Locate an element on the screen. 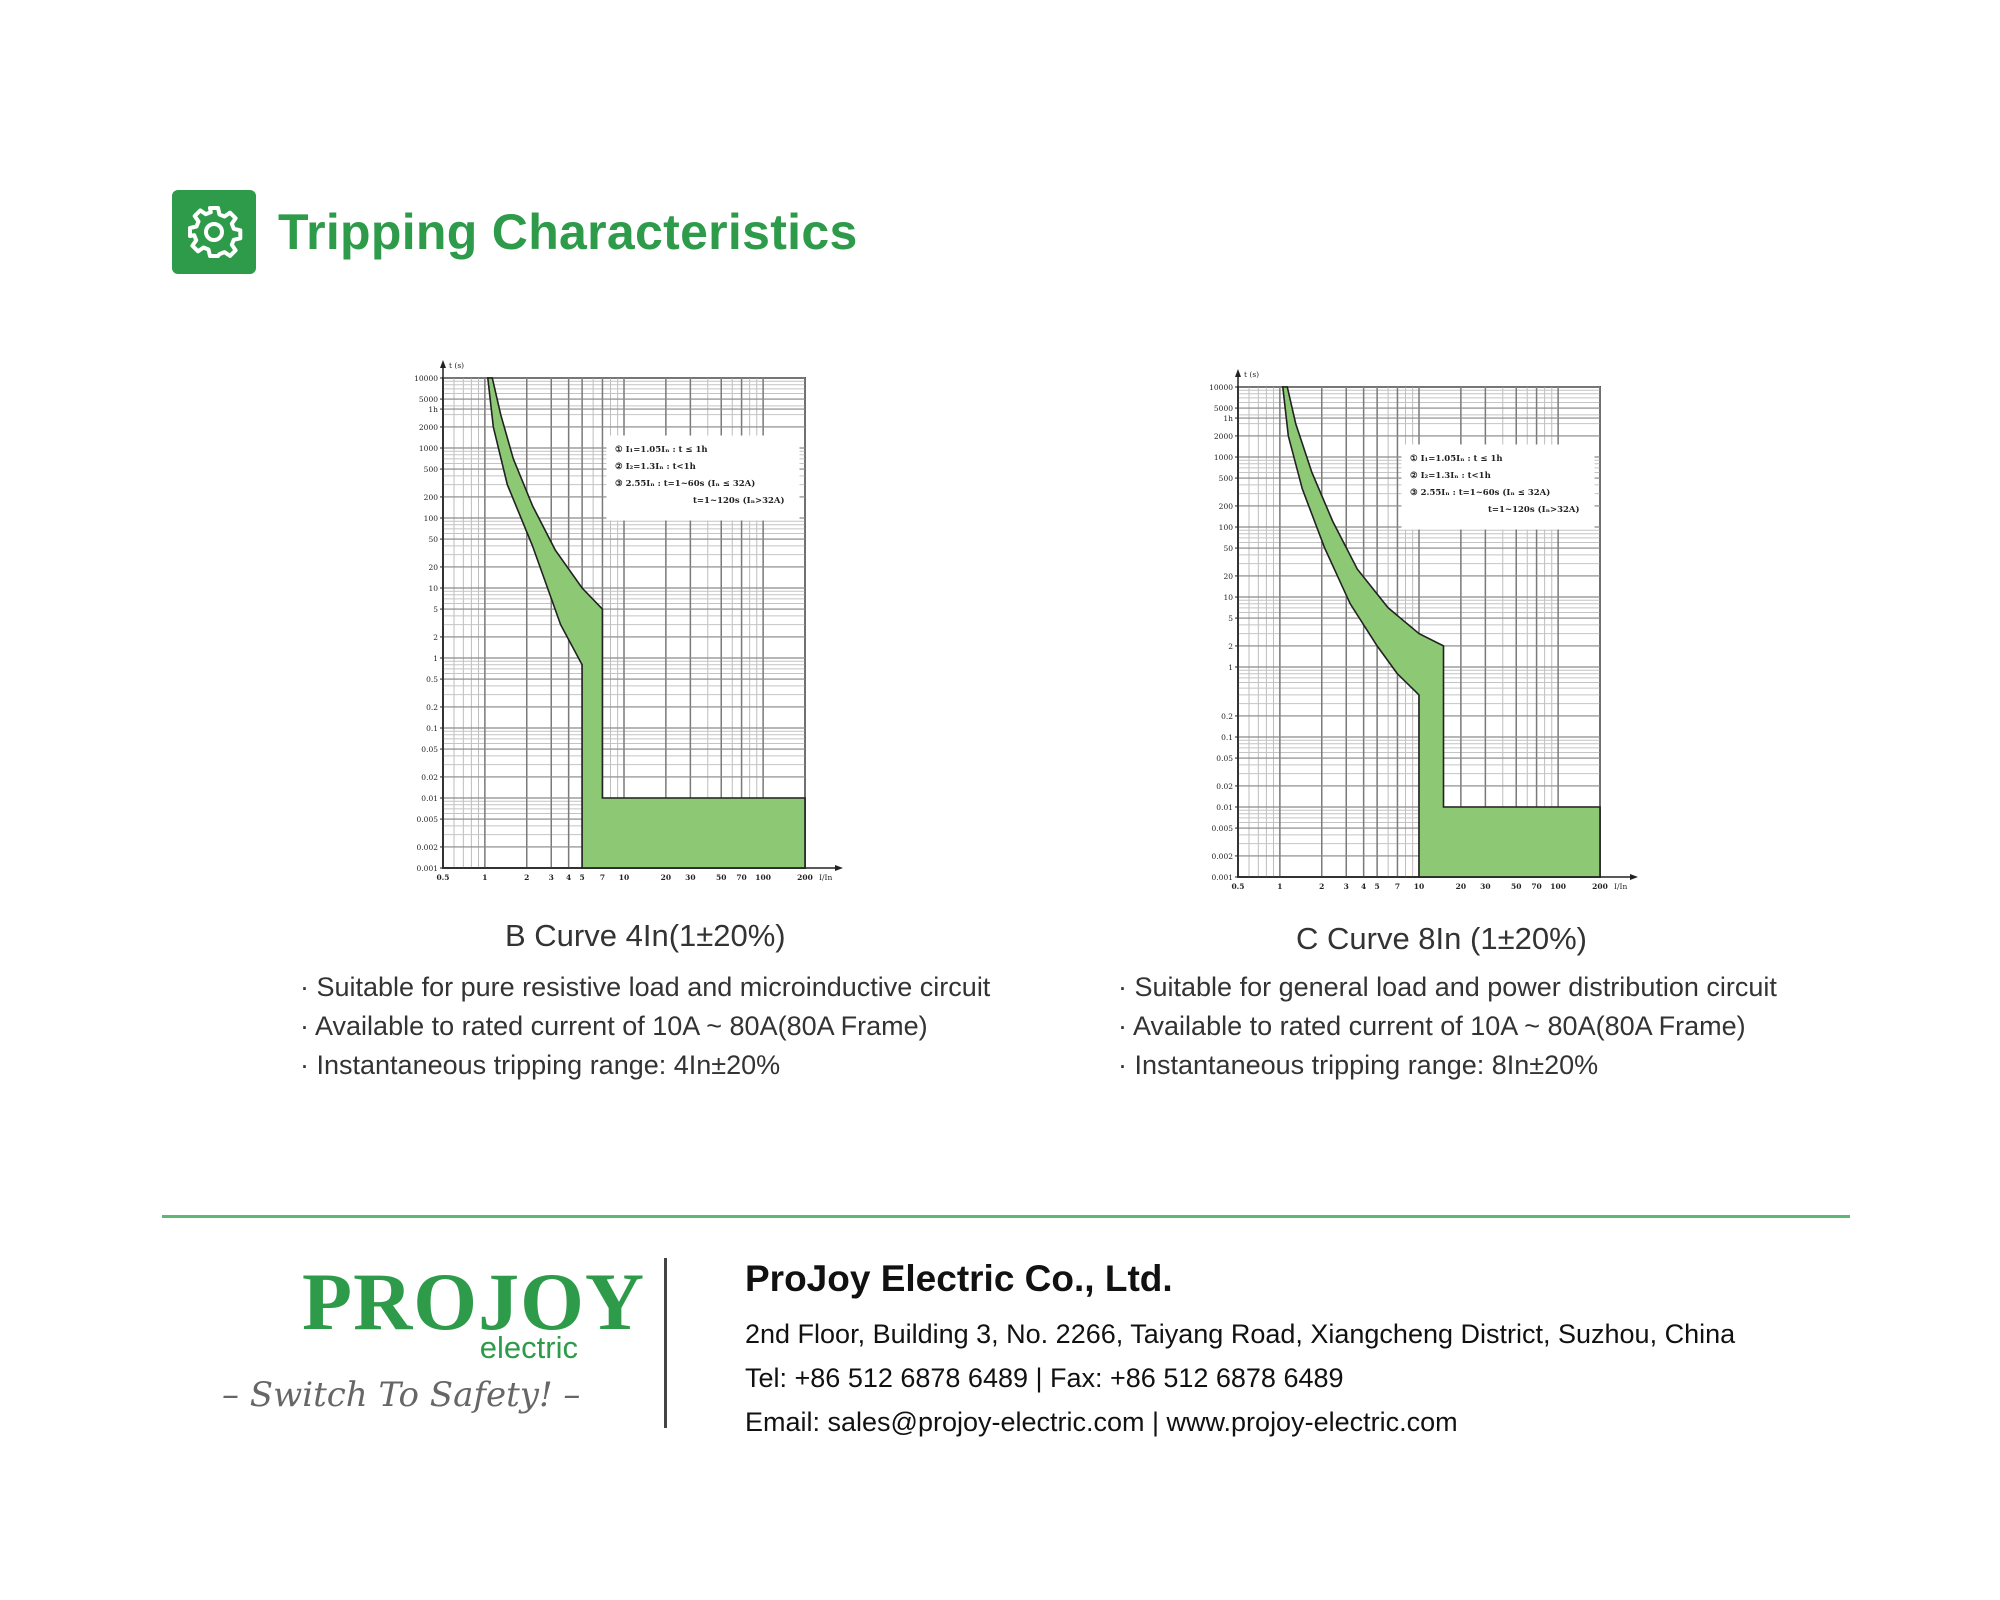 The height and width of the screenshot is (1600, 2000). tripping-band is located at coordinates (646, 623).